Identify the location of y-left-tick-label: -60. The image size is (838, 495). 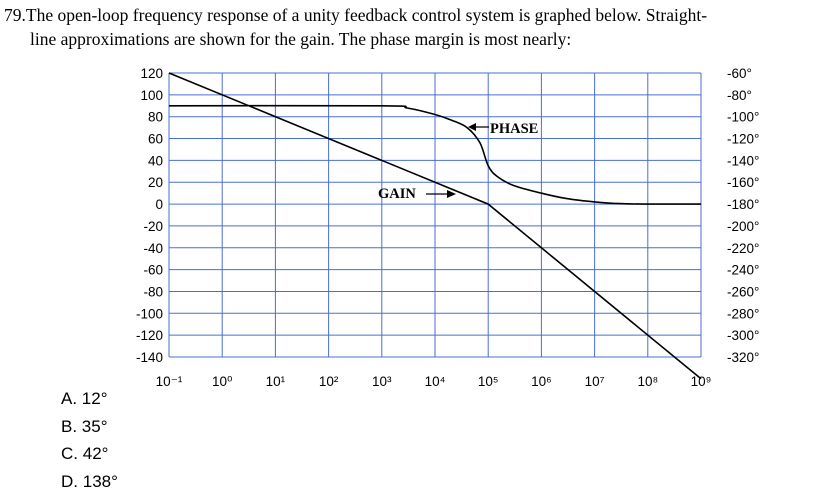
(153, 270).